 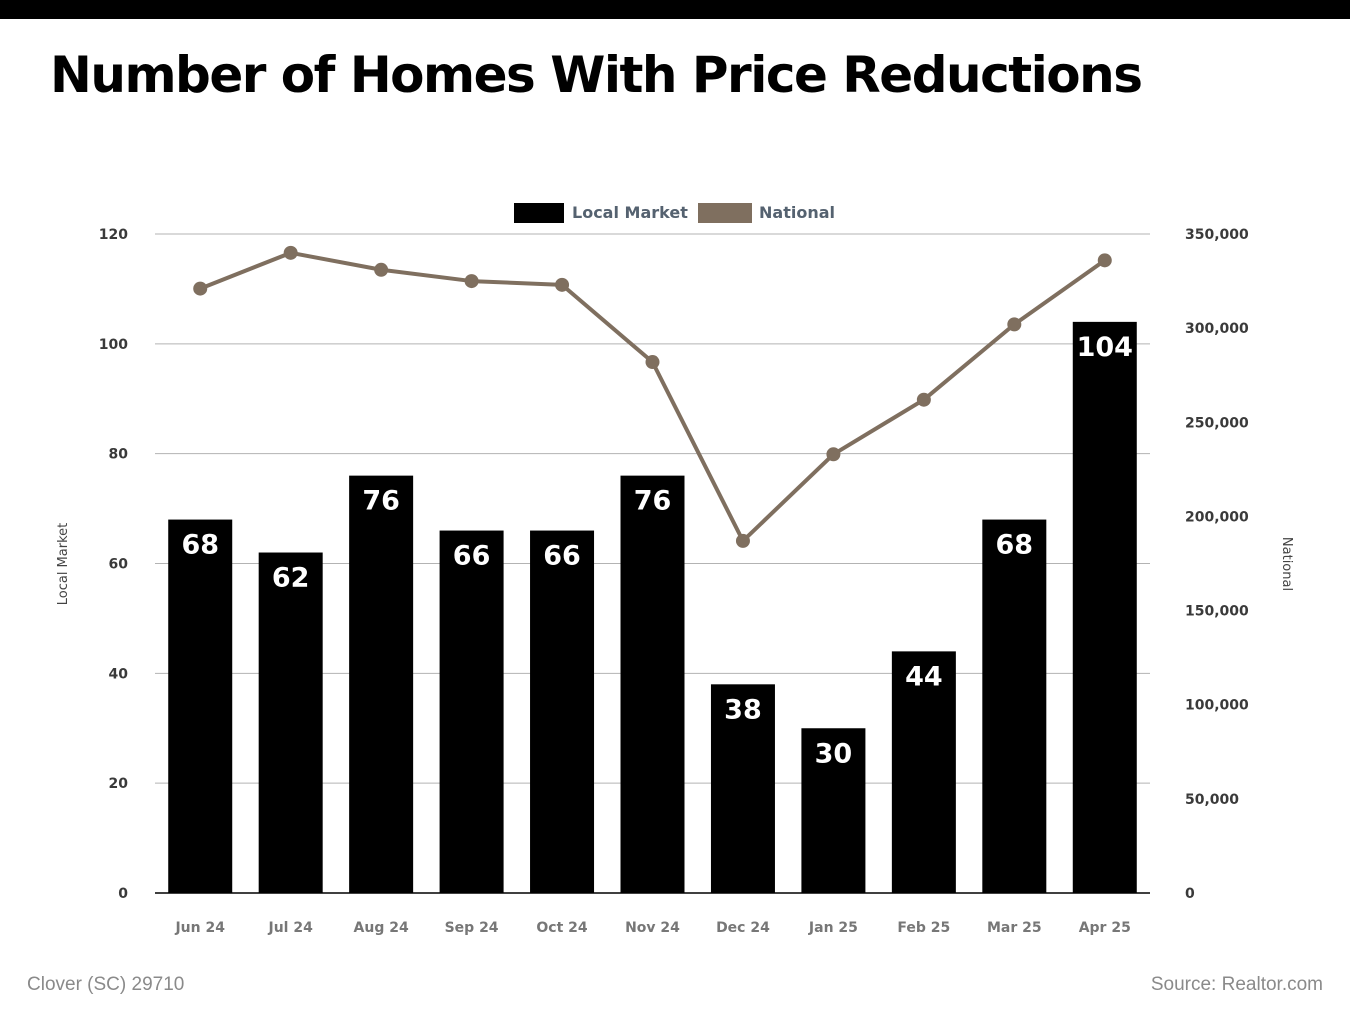 What do you see at coordinates (1217, 329) in the screenshot?
I see `y2-tick-label: 300,000` at bounding box center [1217, 329].